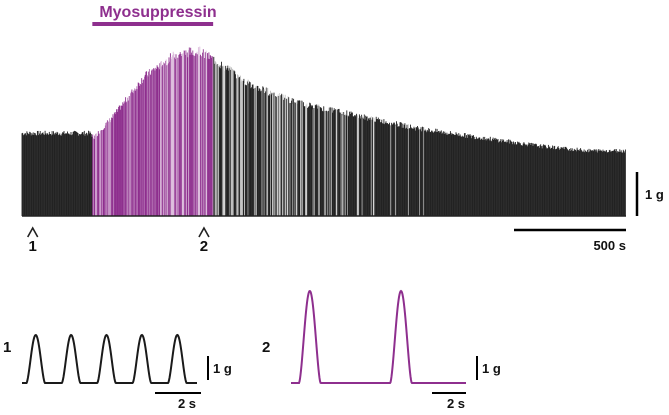  What do you see at coordinates (187, 403) in the screenshot?
I see `detail-1-time-scale-label: 2 s` at bounding box center [187, 403].